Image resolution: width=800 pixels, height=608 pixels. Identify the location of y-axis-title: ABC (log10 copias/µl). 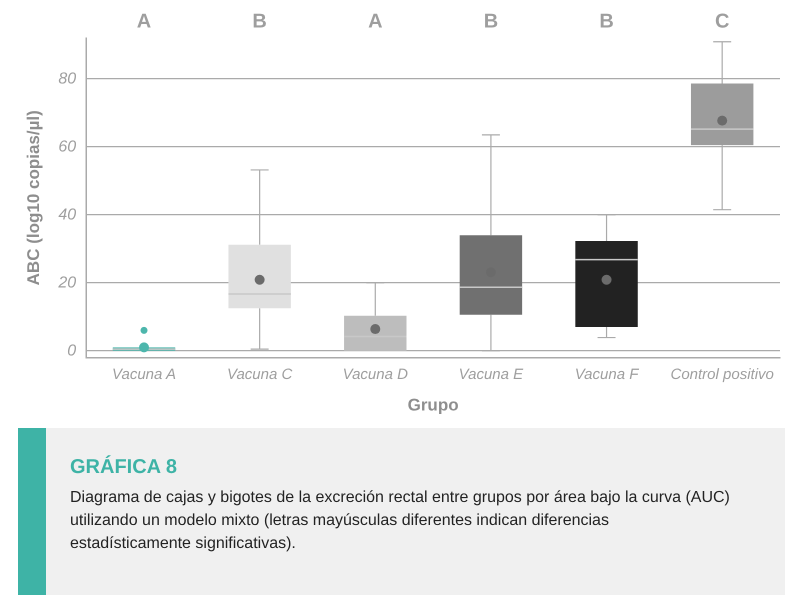
(33, 198).